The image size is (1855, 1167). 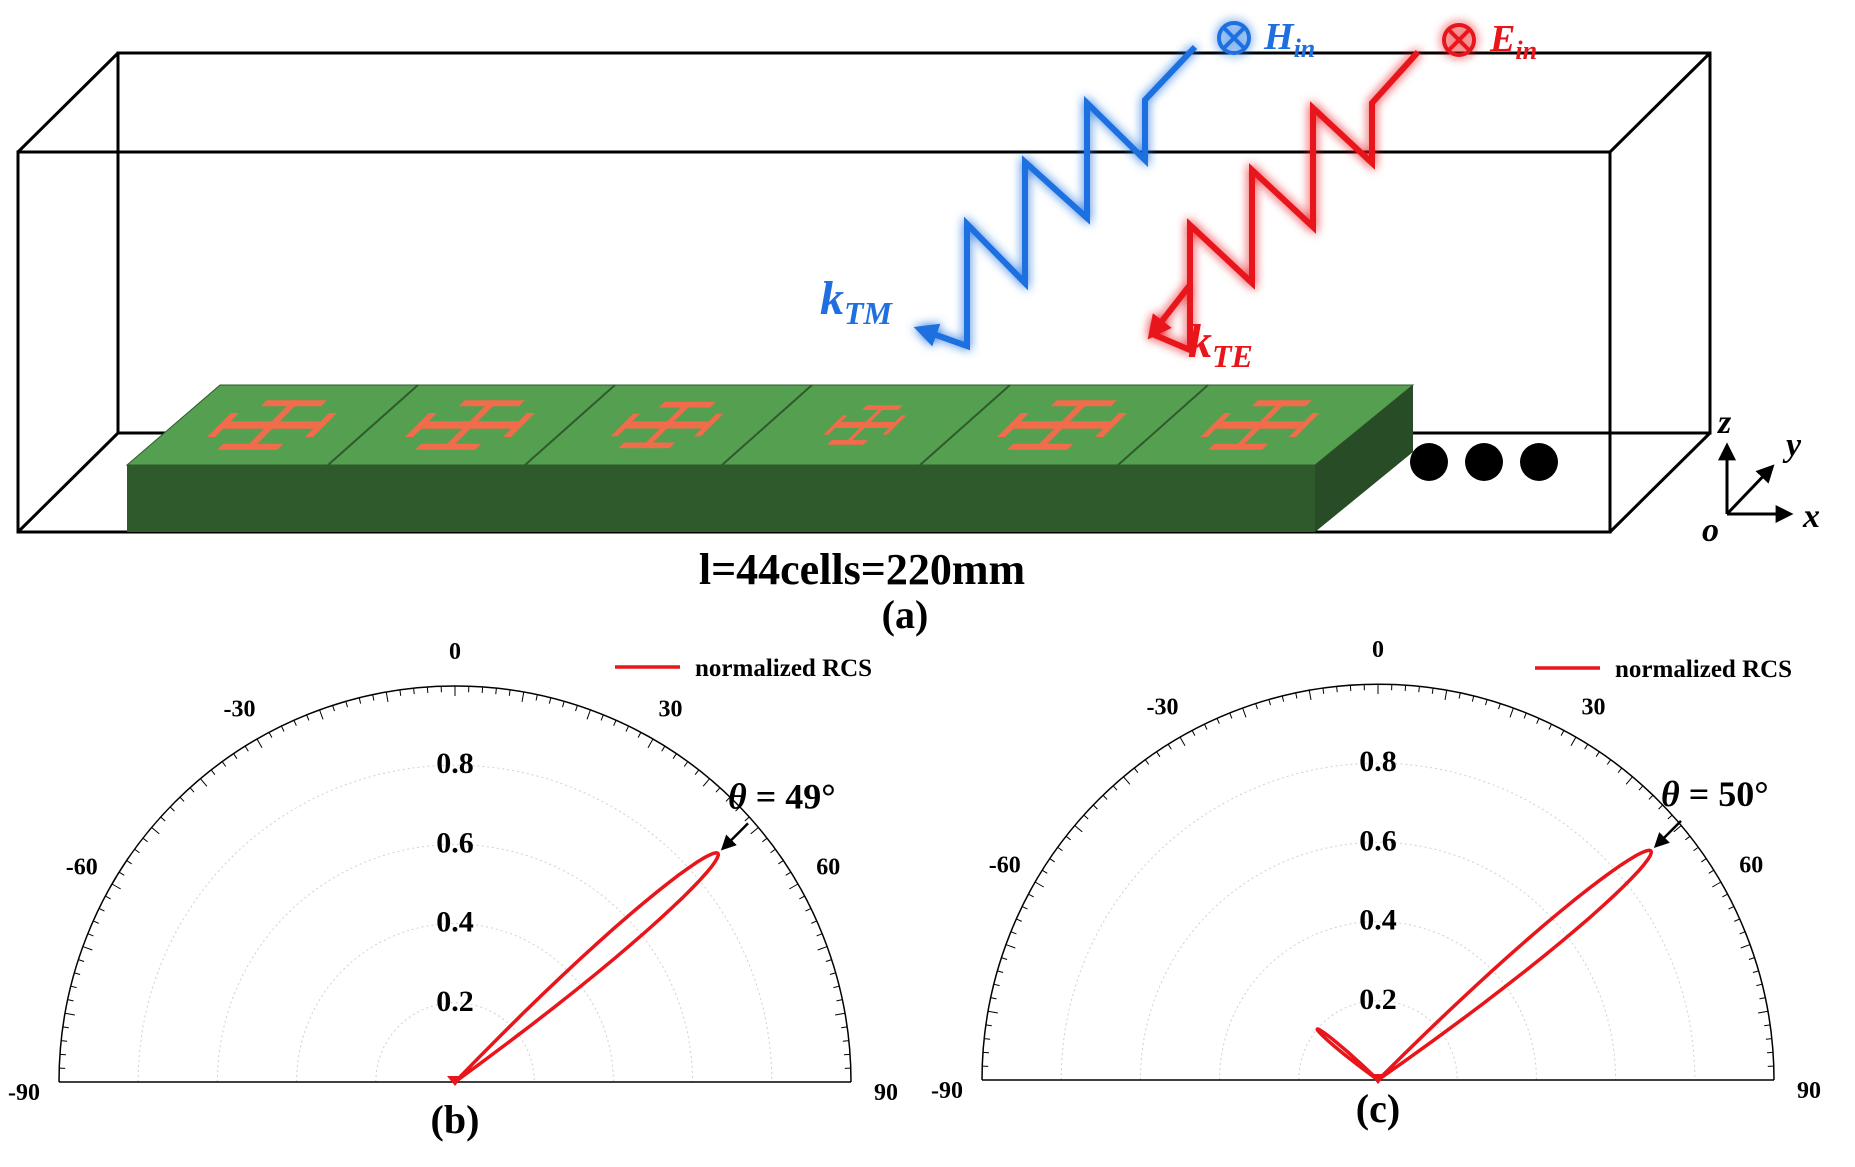 I want to click on e-in-label: Ein, so click(x=1513, y=41).